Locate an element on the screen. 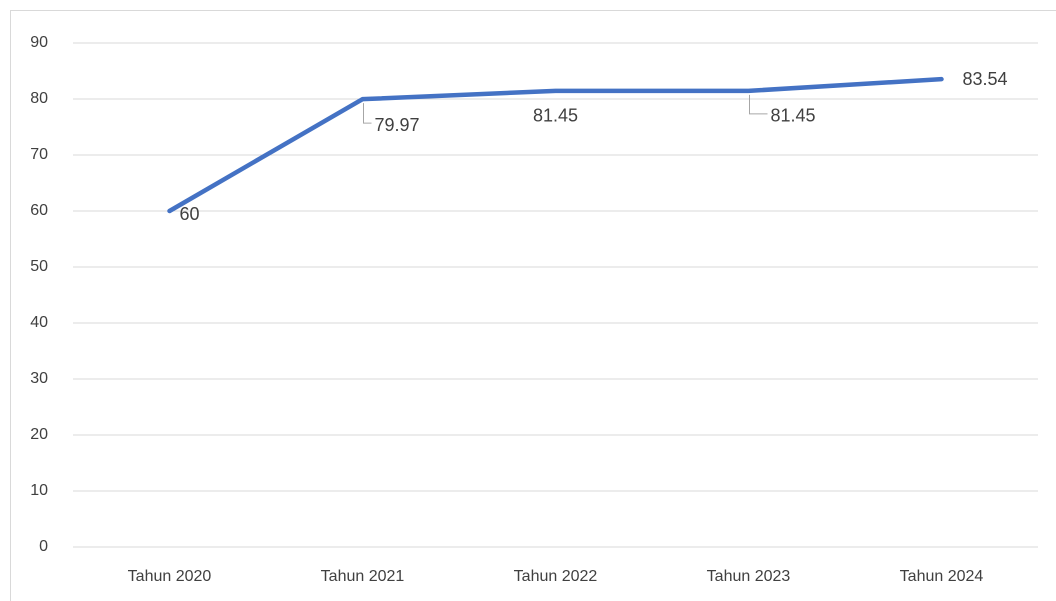  y-tick-label: 30 is located at coordinates (39, 378).